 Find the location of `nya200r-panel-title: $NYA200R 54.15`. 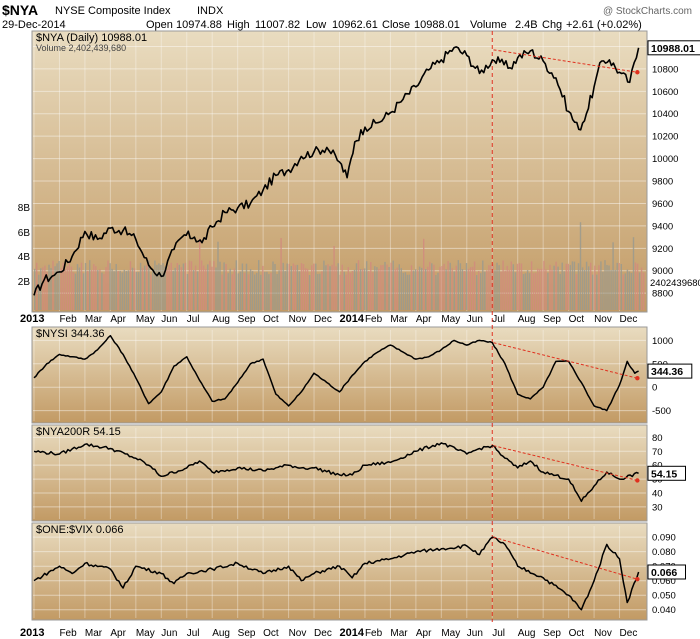

nya200r-panel-title: $NYA200R 54.15 is located at coordinates (78, 432).